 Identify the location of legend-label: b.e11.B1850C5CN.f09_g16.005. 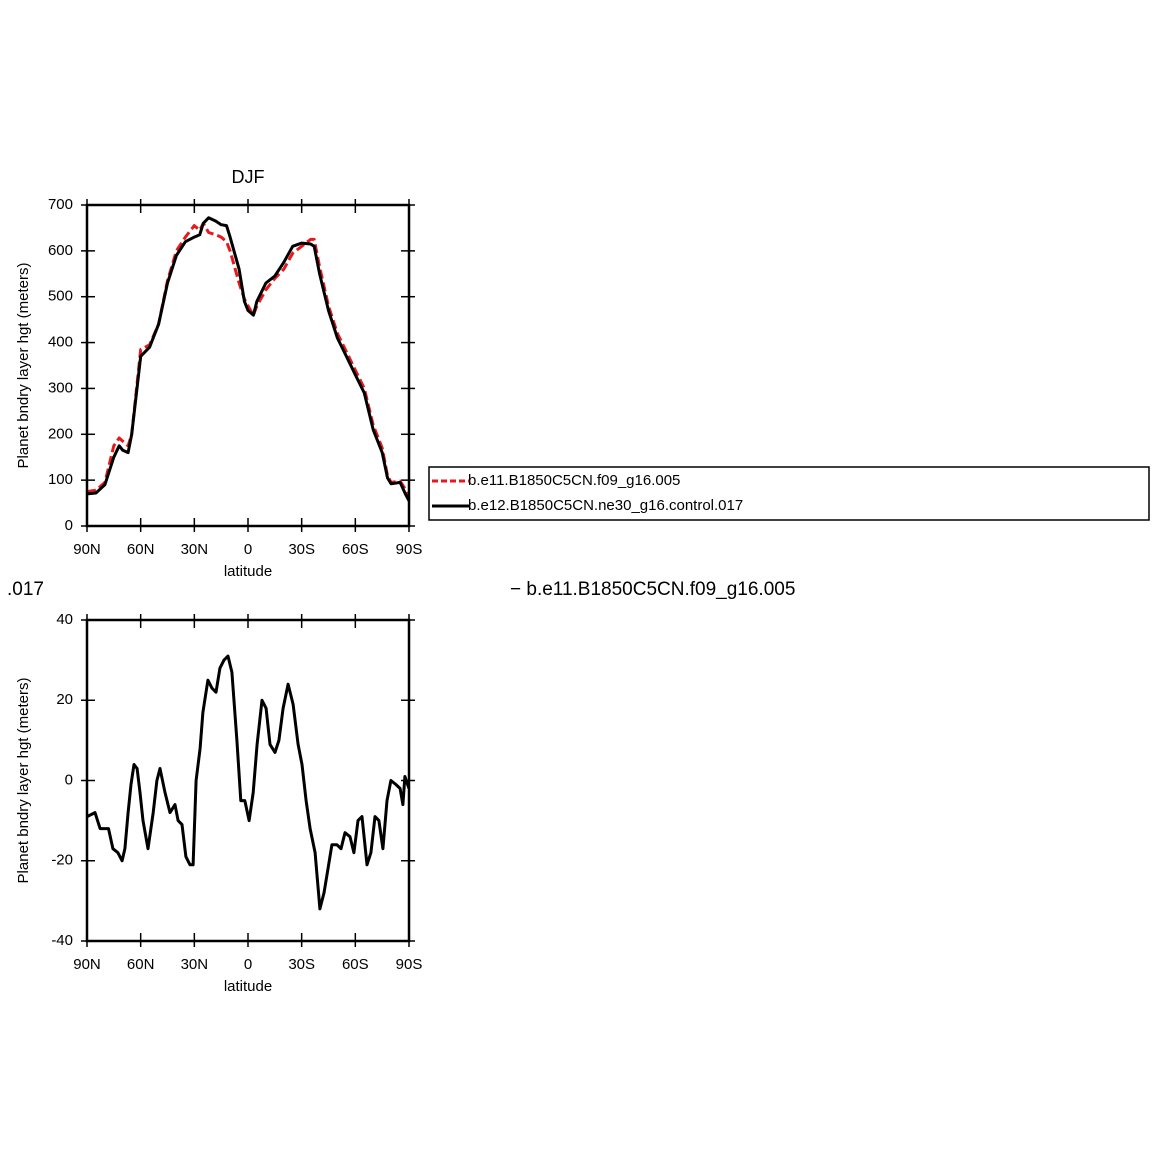
(574, 480).